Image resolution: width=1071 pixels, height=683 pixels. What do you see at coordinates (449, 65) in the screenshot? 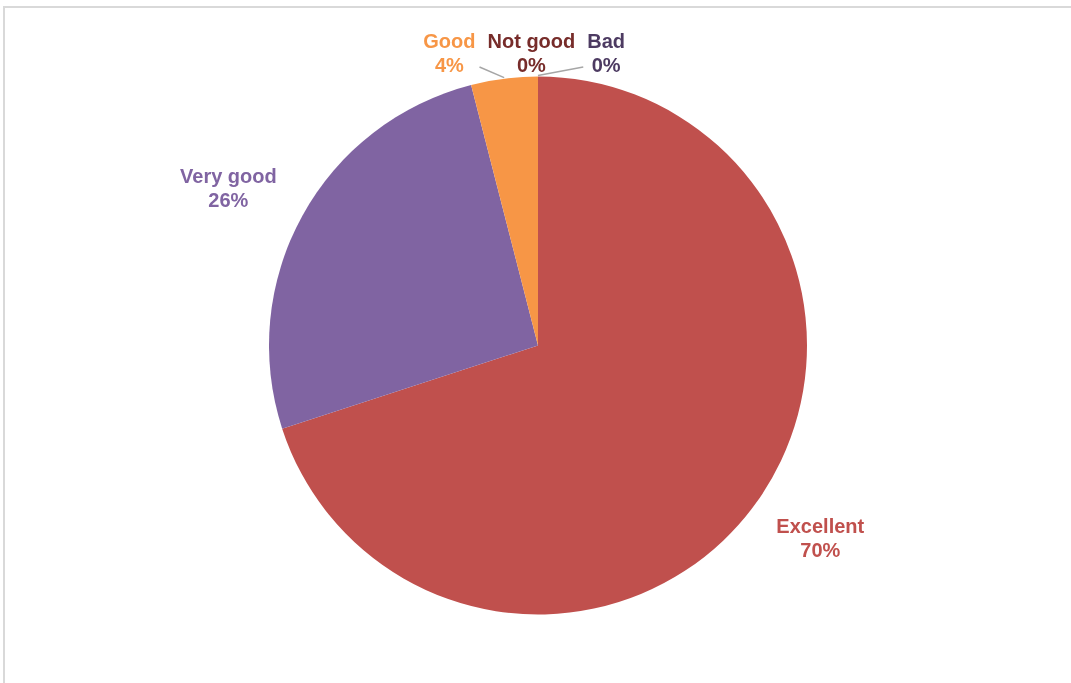
I see `data-label: 4%` at bounding box center [449, 65].